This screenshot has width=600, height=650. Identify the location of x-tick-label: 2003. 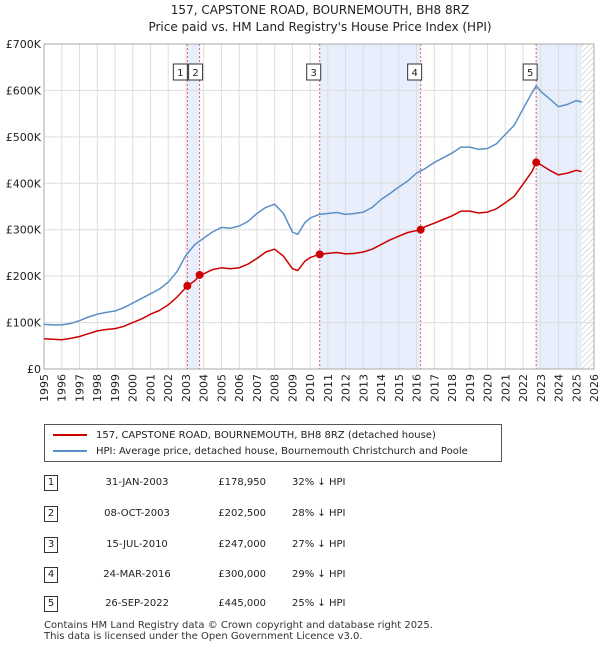
(186, 388).